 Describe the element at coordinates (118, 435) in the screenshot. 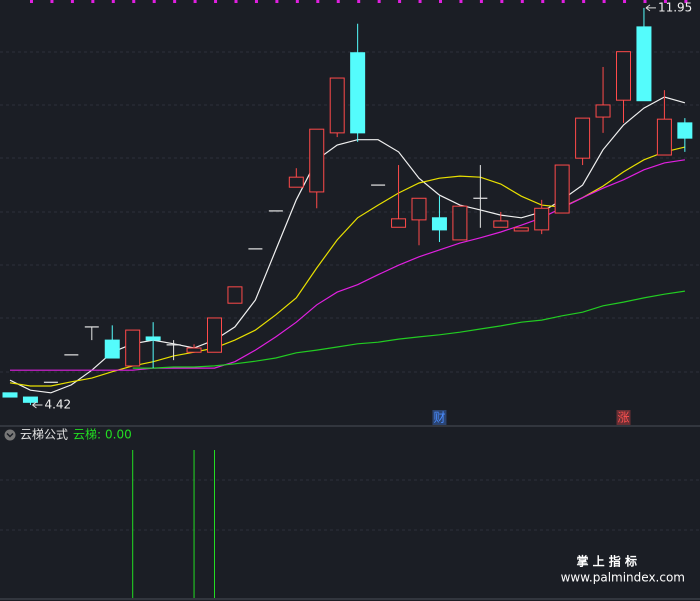

I see `legend-value: 0.00` at that location.